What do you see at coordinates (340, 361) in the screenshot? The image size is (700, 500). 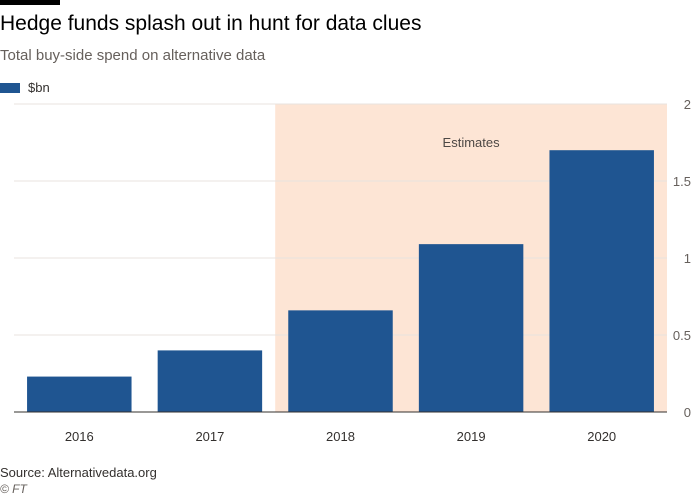 I see `bar-2018` at bounding box center [340, 361].